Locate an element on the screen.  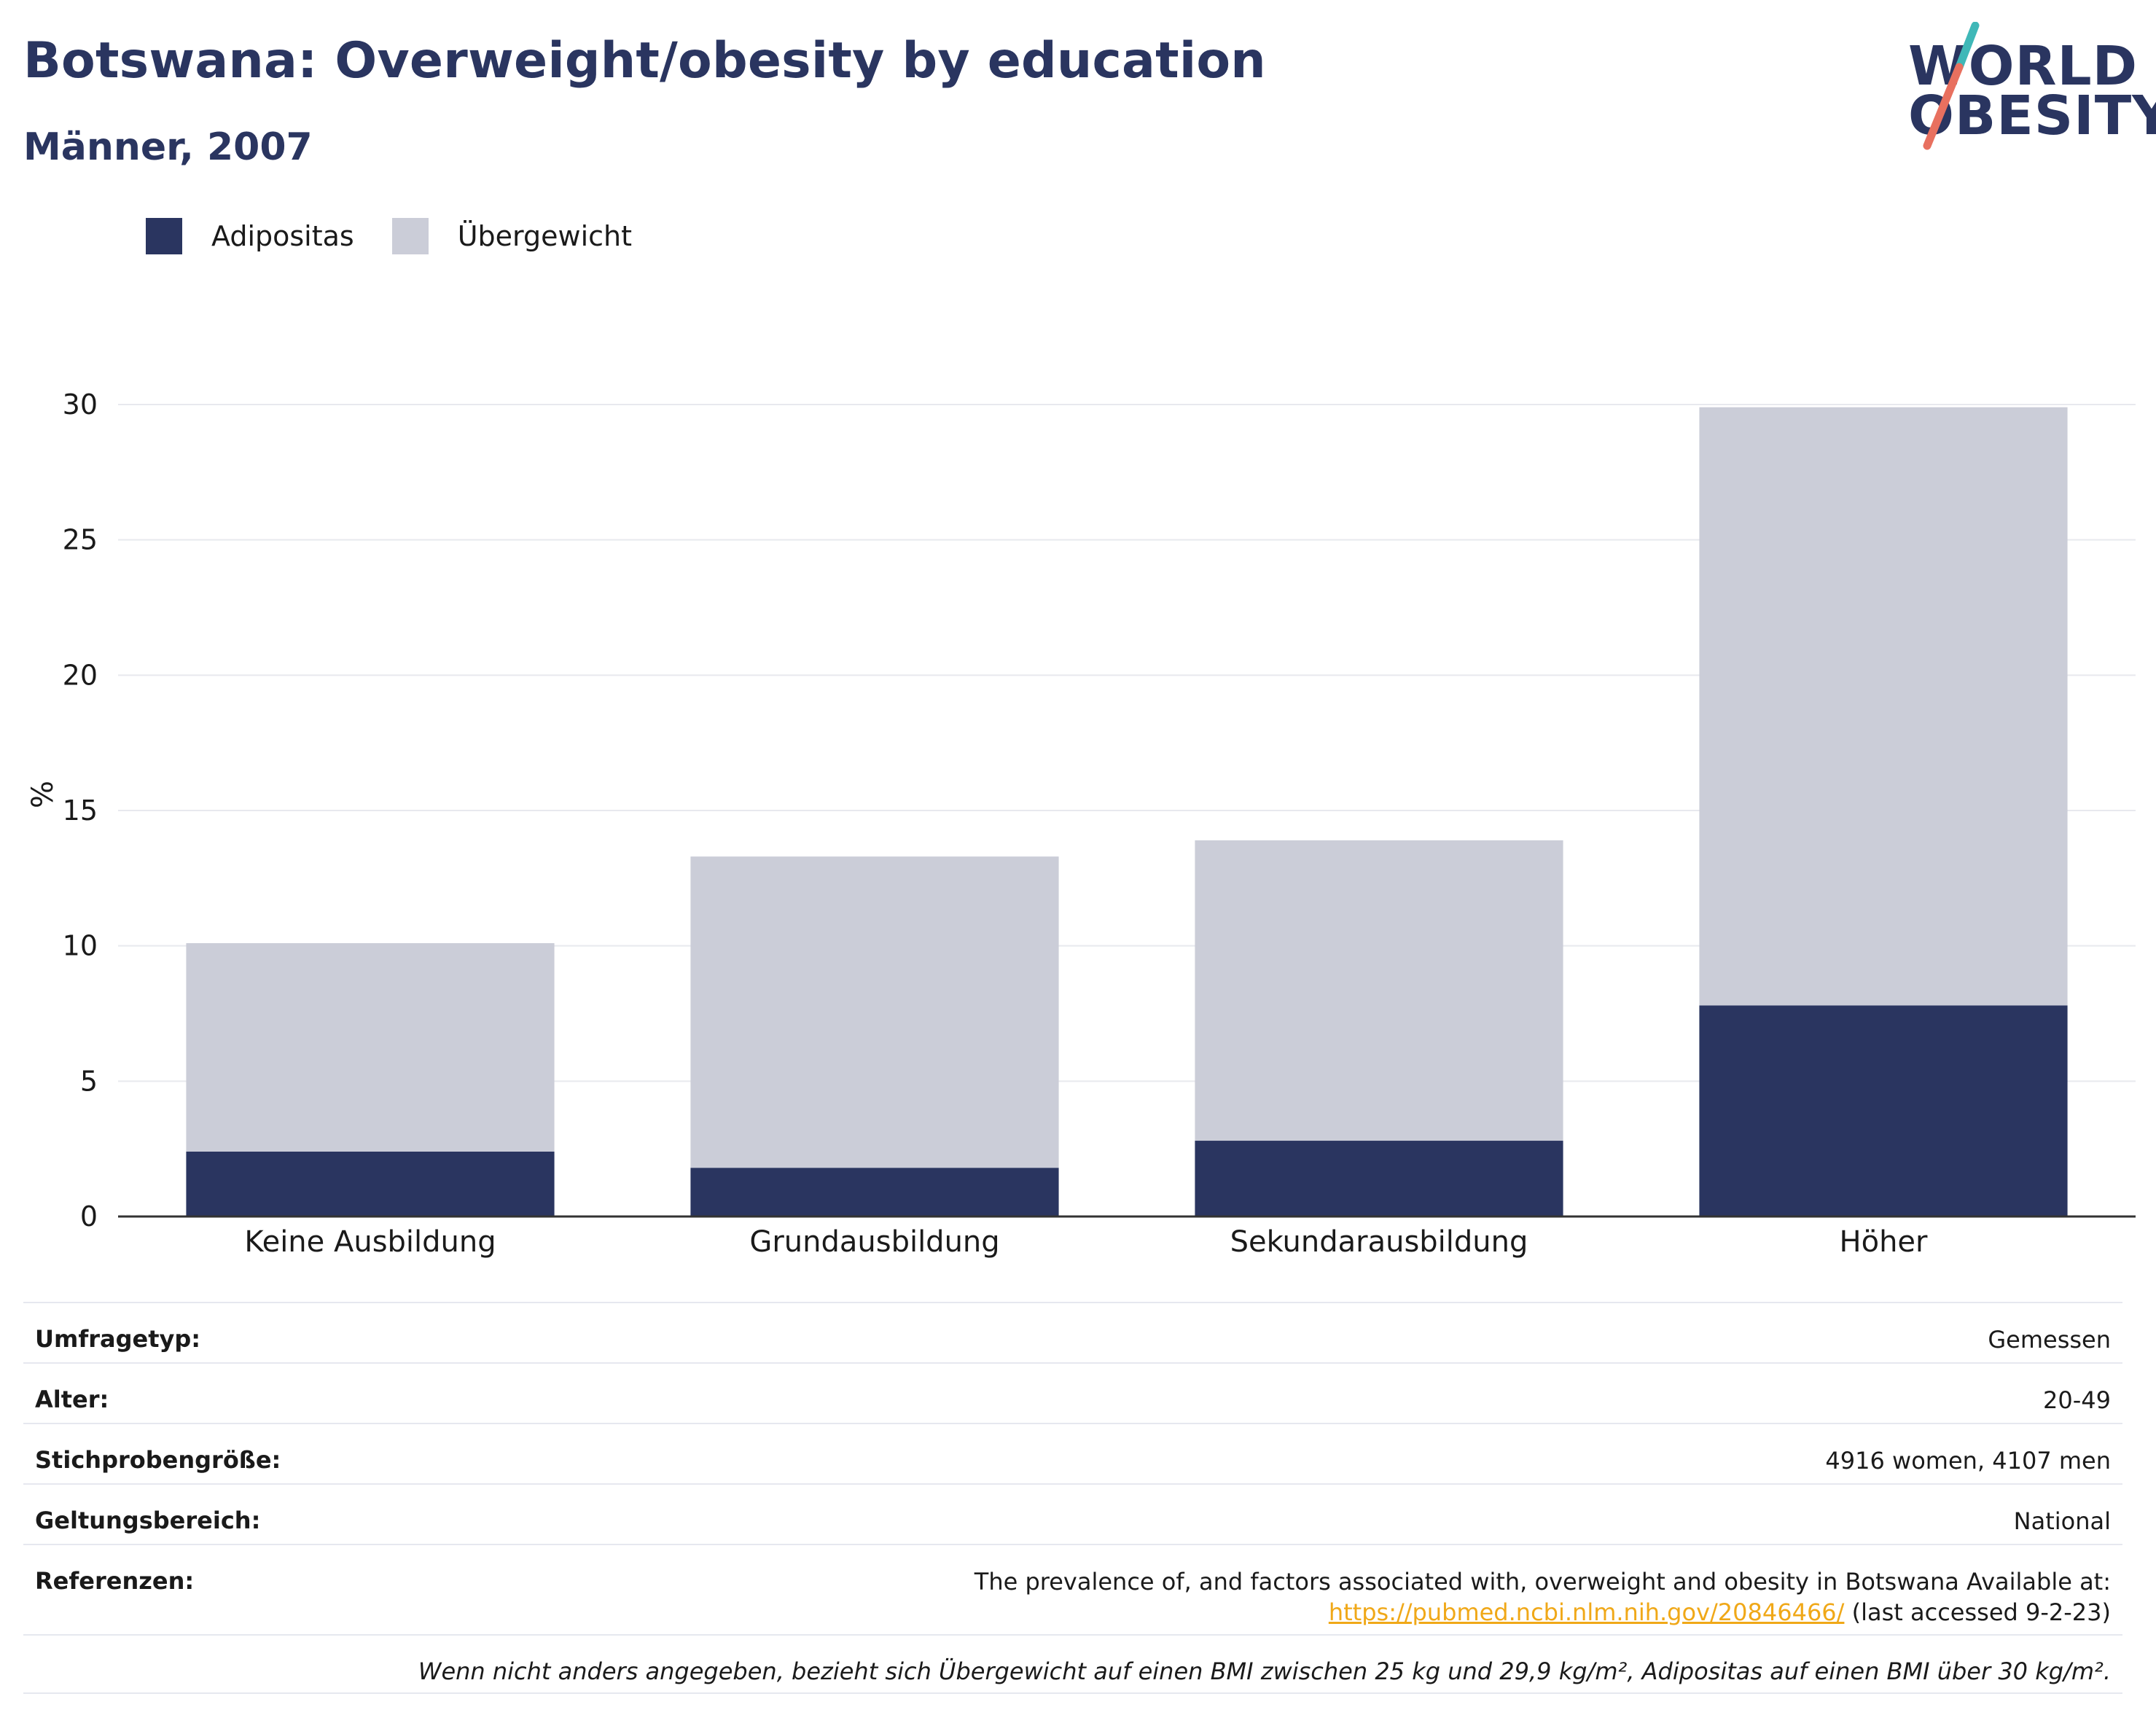
y-tick-label-15: 15 is located at coordinates (80, 810).